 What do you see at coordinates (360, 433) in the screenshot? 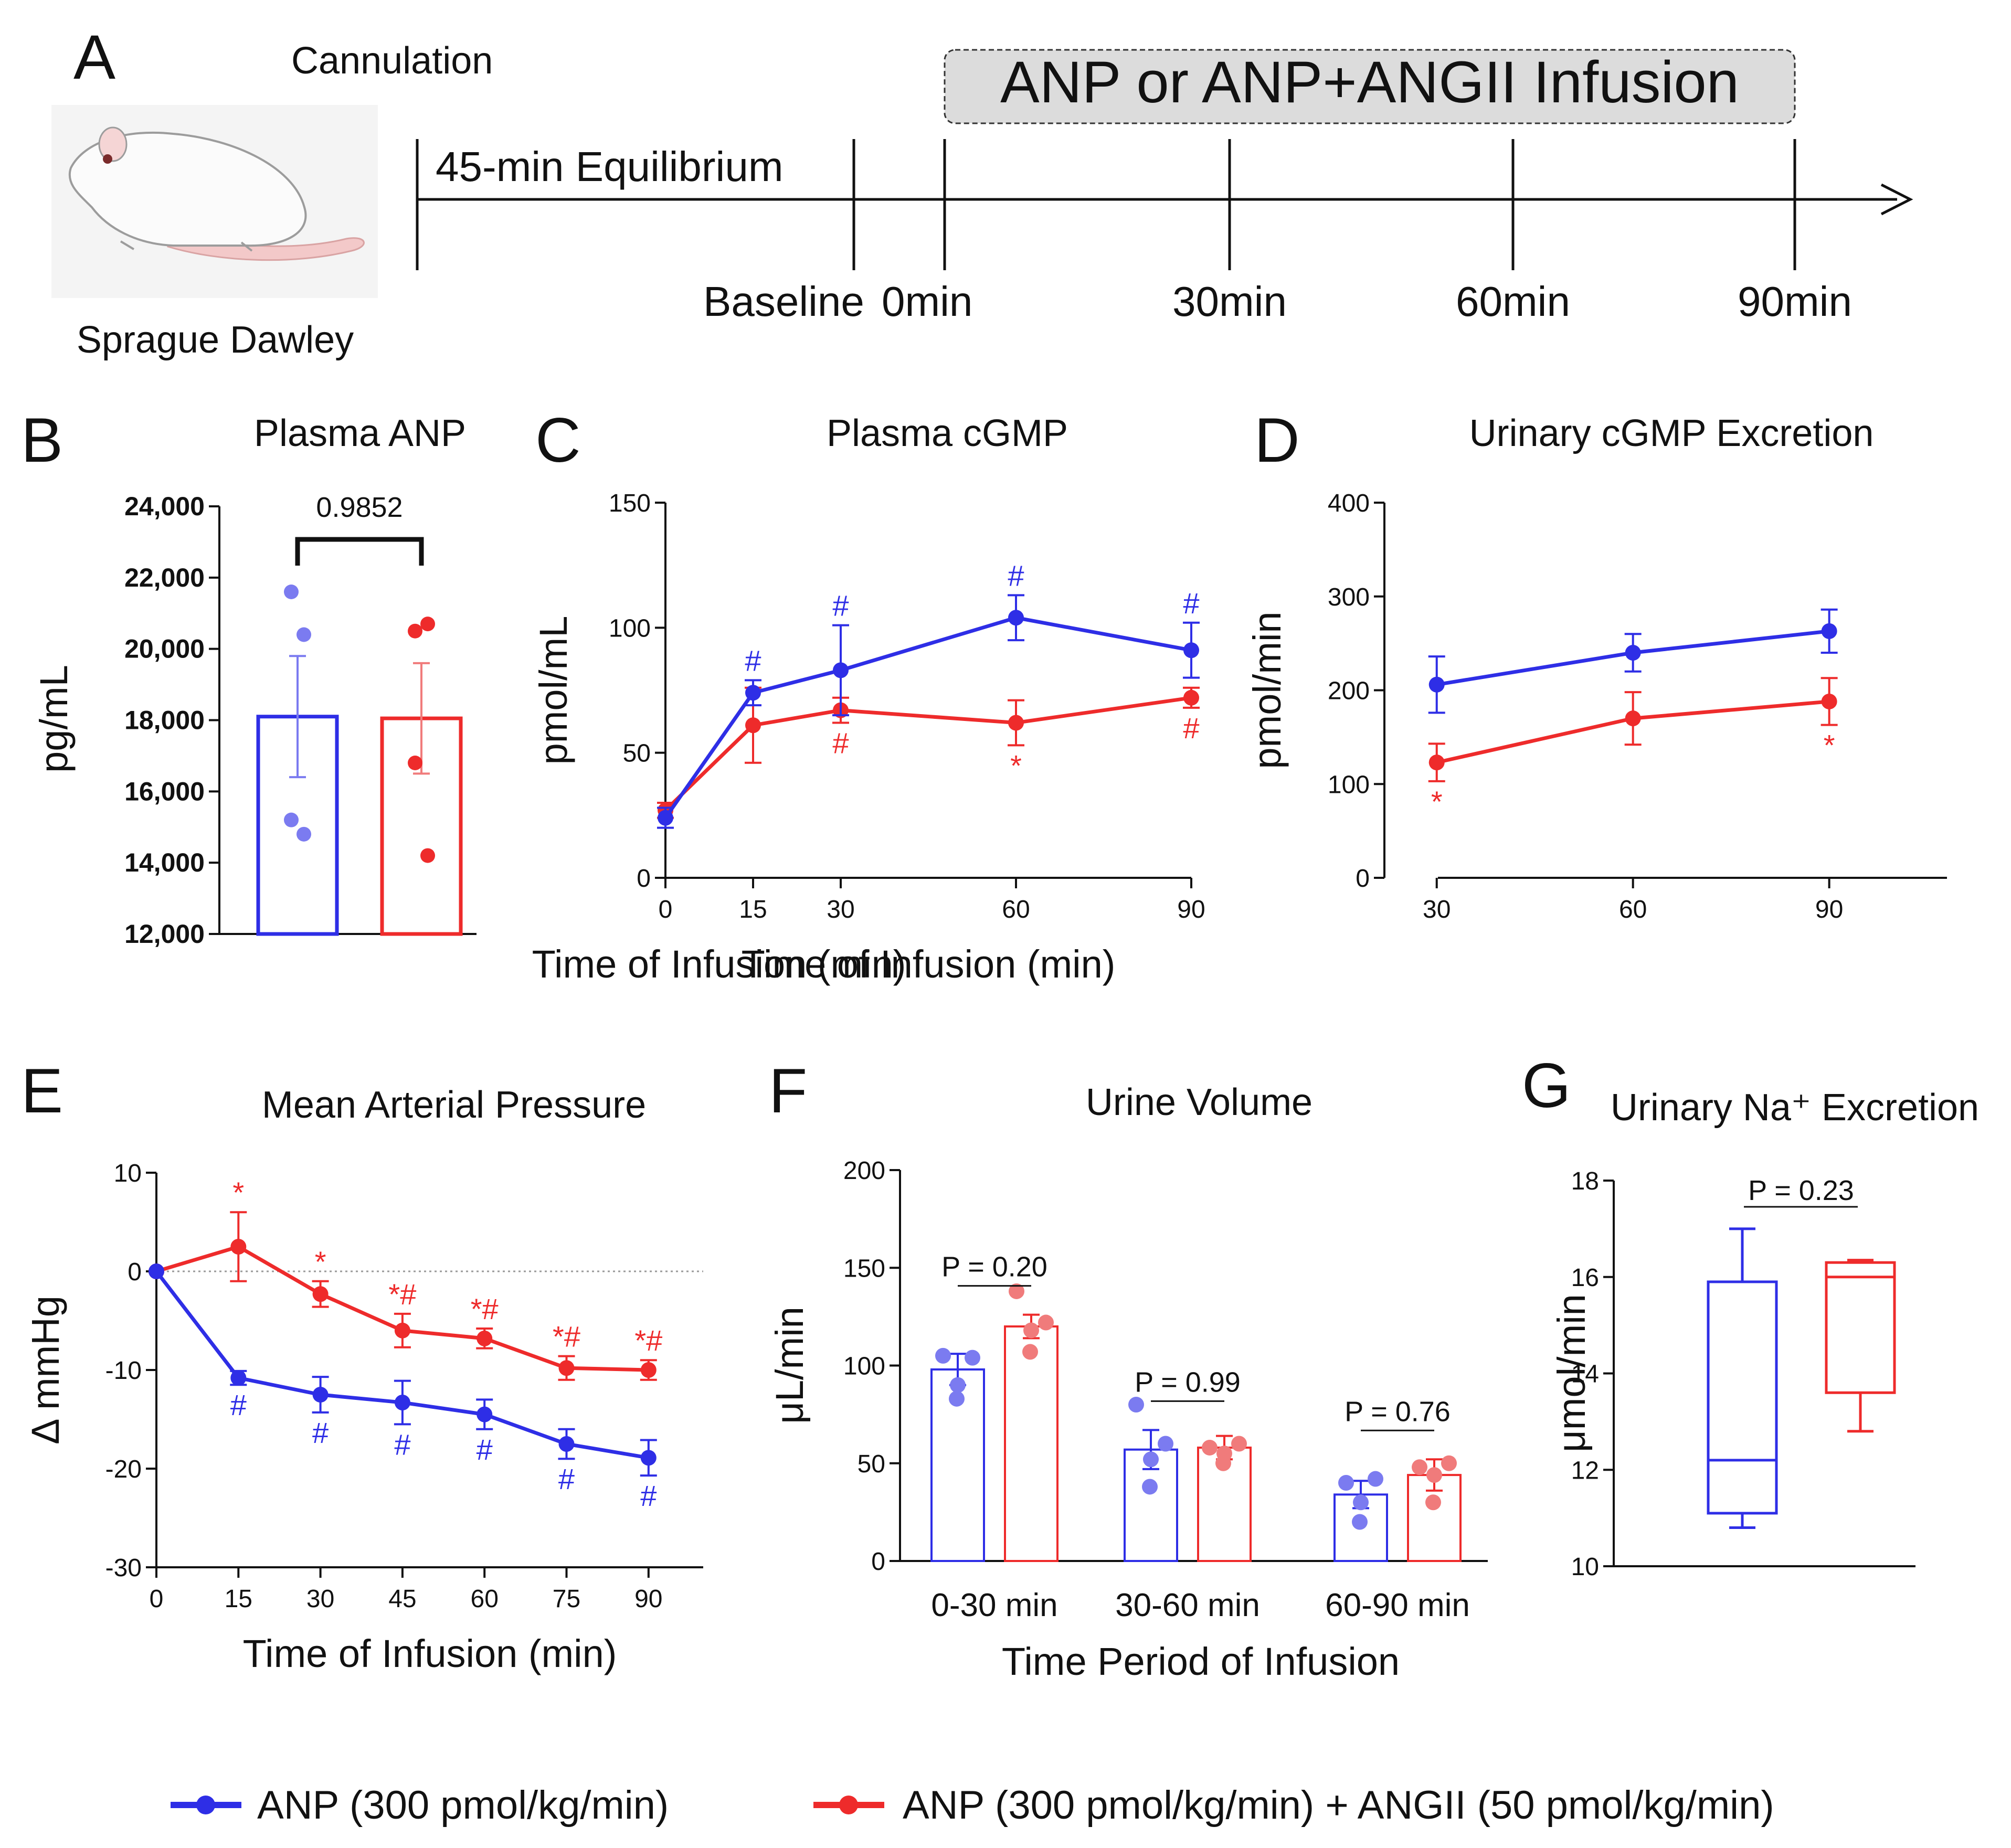
I see `chart-title: Plasma ANP` at bounding box center [360, 433].